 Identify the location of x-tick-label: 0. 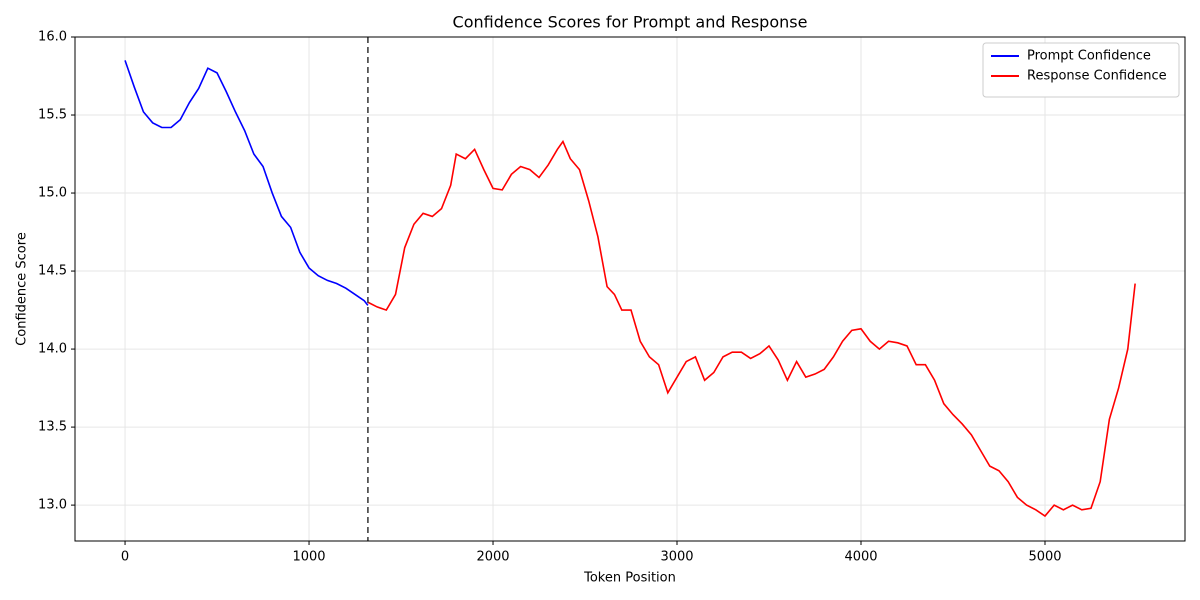
(125, 557).